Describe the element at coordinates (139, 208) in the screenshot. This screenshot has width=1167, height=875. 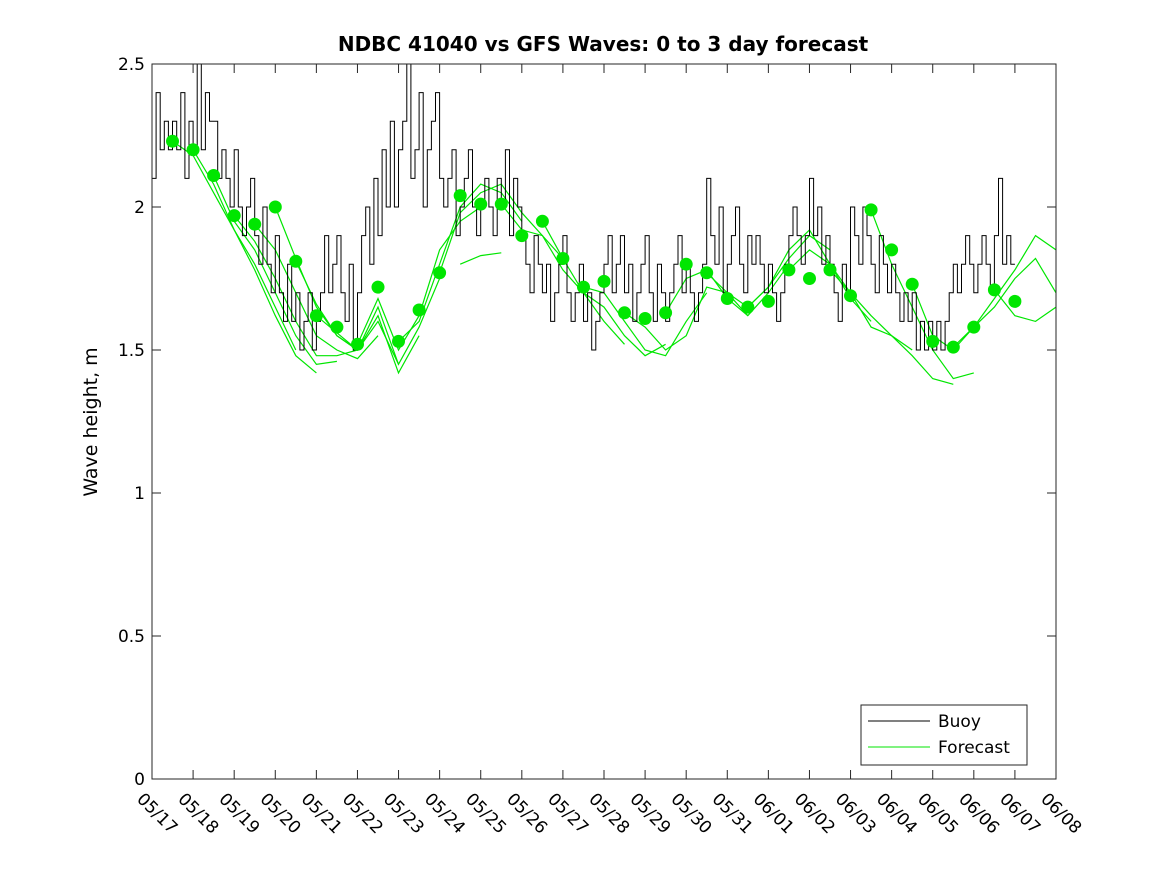
I see `y-tick-label: 2` at that location.